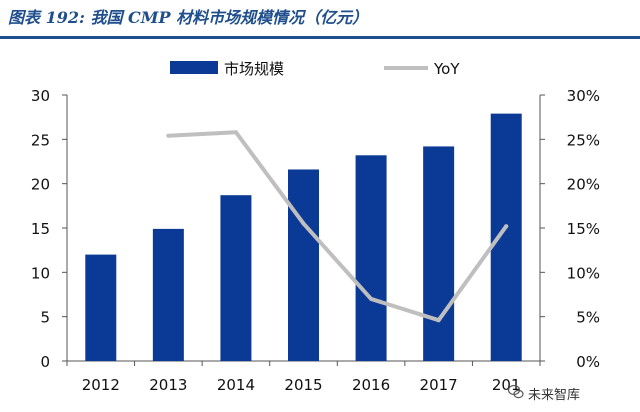 The height and width of the screenshot is (412, 640). Describe the element at coordinates (40, 273) in the screenshot. I see `y-left-tick-label: 10` at that location.